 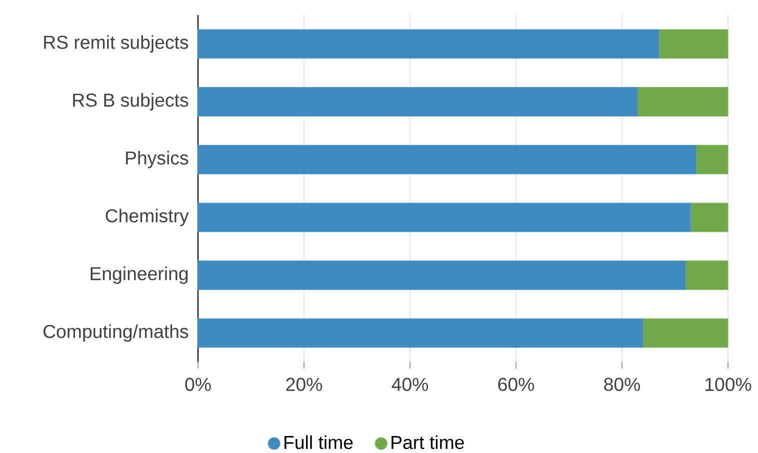 I want to click on y-tick-label: Computing/maths, so click(x=116, y=333).